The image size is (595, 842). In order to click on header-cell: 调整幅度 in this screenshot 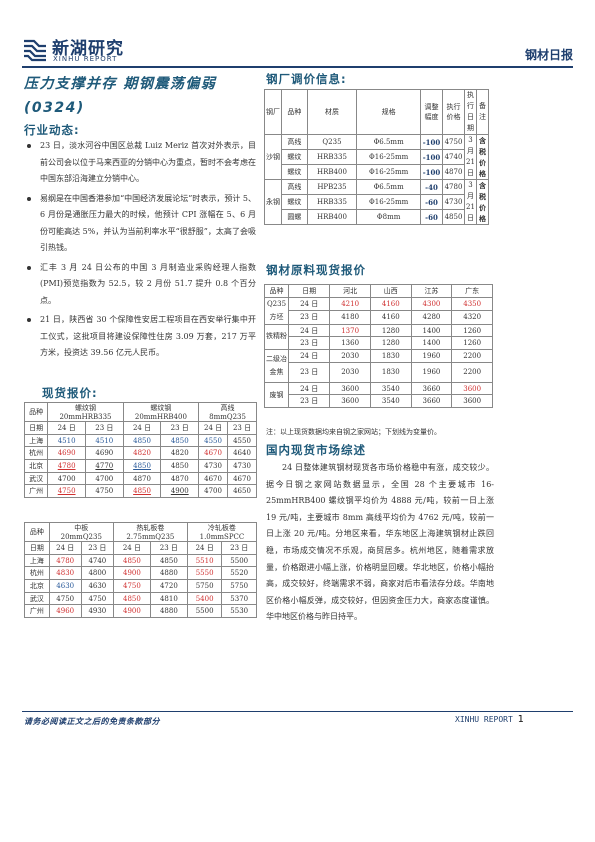, I will do `click(431, 112)`.